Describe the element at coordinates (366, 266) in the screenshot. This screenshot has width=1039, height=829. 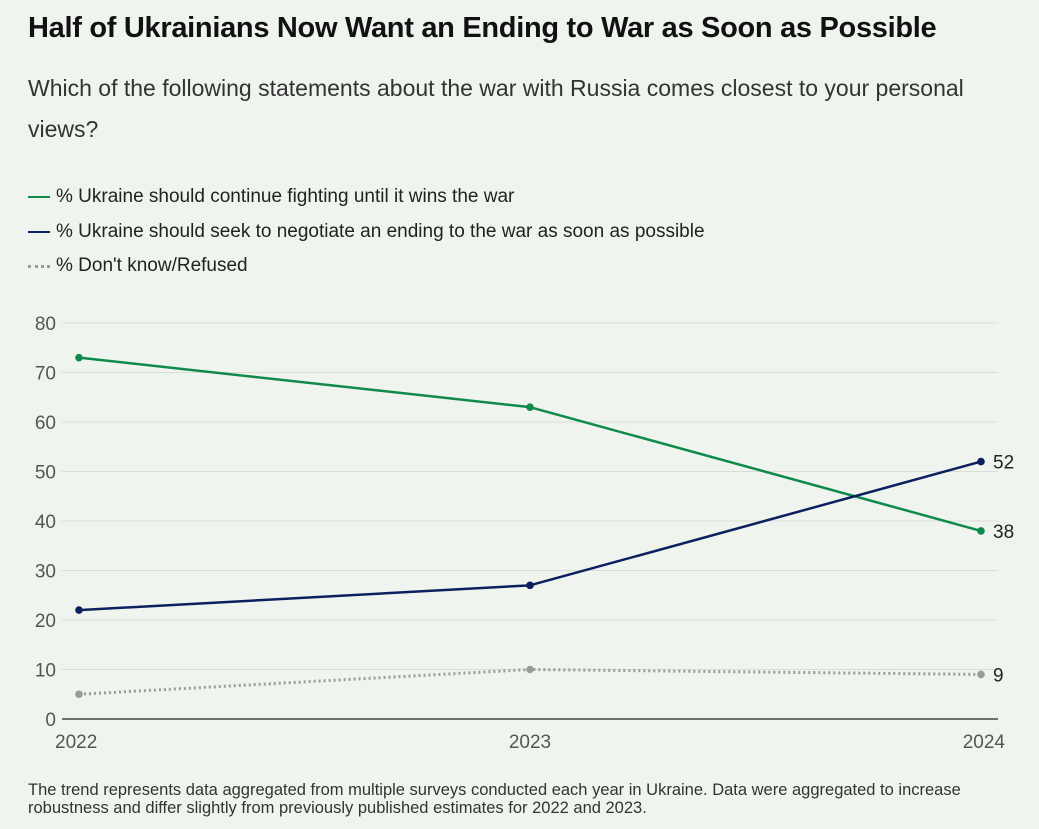
I see `legend-item-dont-know: % Don't know/Refused` at that location.